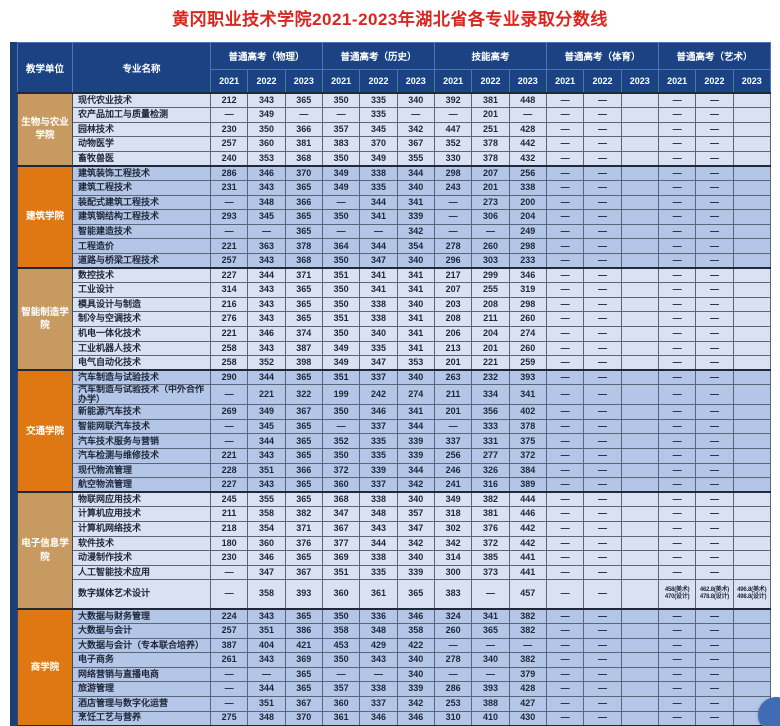 This screenshot has height=726, width=780. I want to click on score-cell: 379, so click(527, 674).